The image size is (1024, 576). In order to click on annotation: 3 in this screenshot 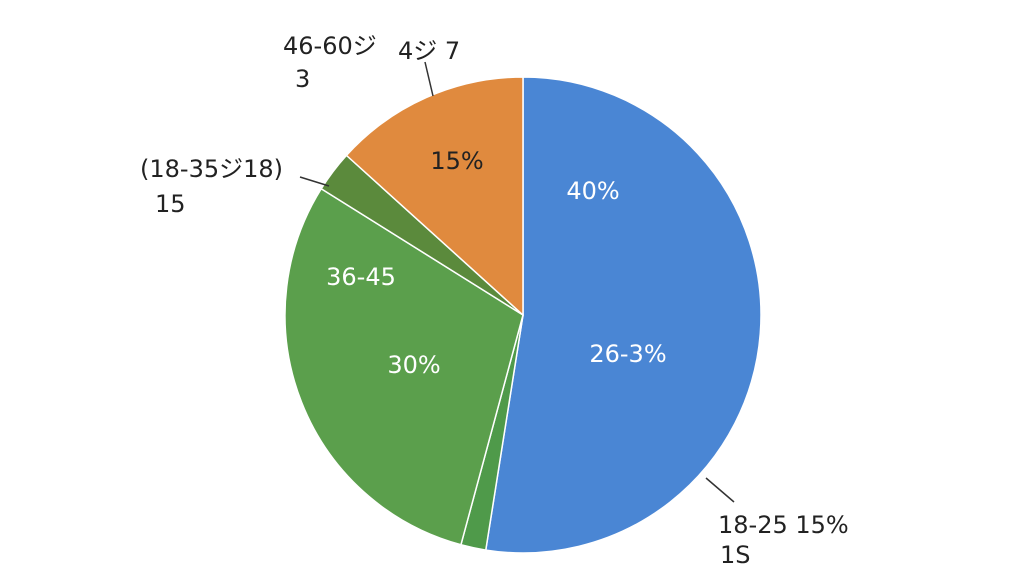, I will do `click(302, 79)`.